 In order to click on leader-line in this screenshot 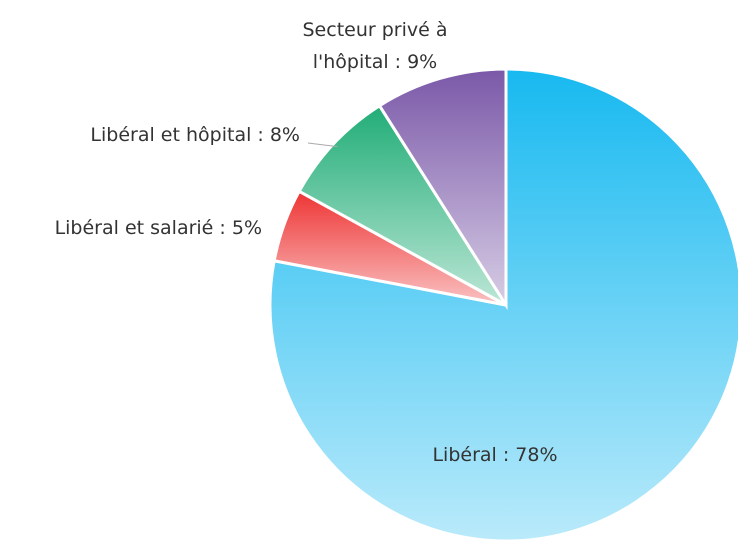, I will do `click(322, 145)`.